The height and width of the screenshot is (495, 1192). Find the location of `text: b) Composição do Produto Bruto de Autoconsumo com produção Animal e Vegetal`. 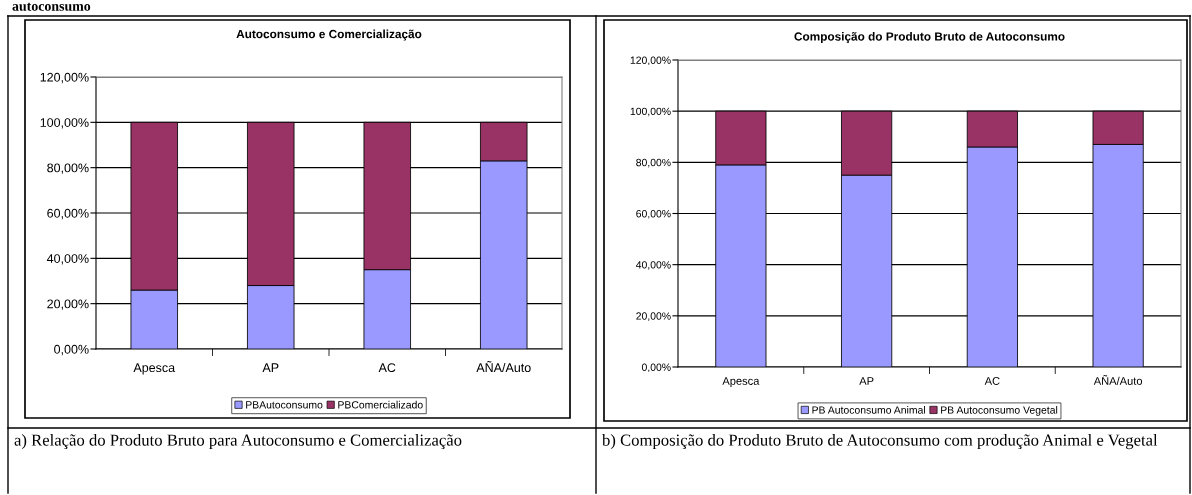

text: b) Composição do Produto Bruto de Autoconsumo com produção Animal e Vegetal is located at coordinates (880, 442).